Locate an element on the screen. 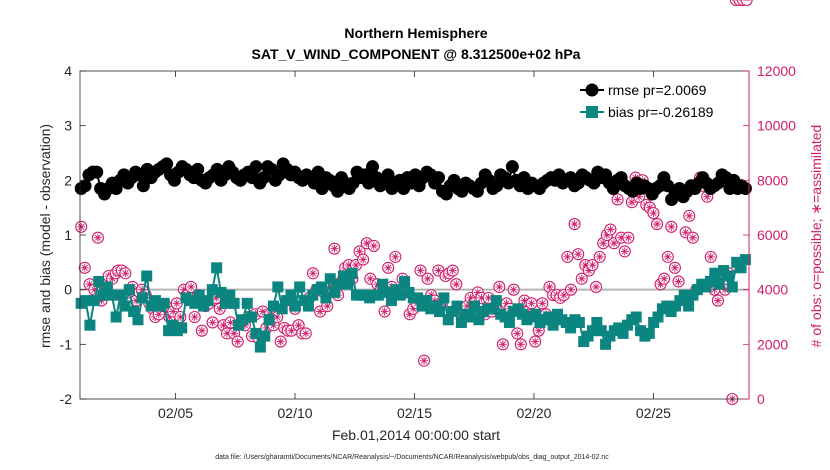 The height and width of the screenshot is (470, 830). legend-bias-label: bias pr=-0.26189 is located at coordinates (661, 112).